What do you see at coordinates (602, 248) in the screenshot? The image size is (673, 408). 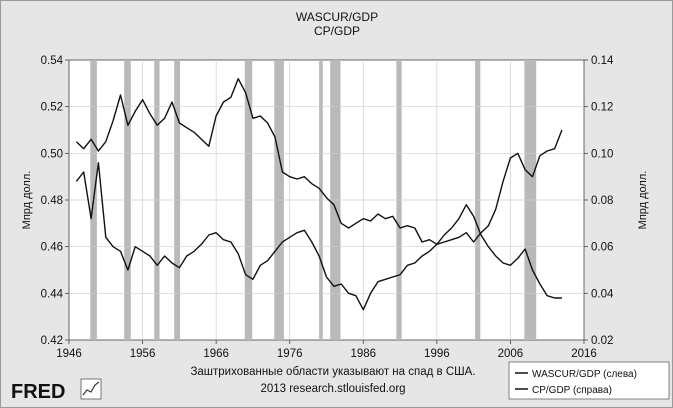 I see `y-right-tick-label: 0.06` at bounding box center [602, 248].